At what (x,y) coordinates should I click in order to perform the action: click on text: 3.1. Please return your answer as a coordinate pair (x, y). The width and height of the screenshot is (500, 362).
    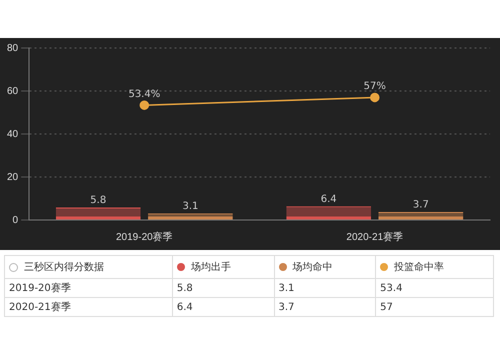
    Looking at the image, I should click on (325, 288).